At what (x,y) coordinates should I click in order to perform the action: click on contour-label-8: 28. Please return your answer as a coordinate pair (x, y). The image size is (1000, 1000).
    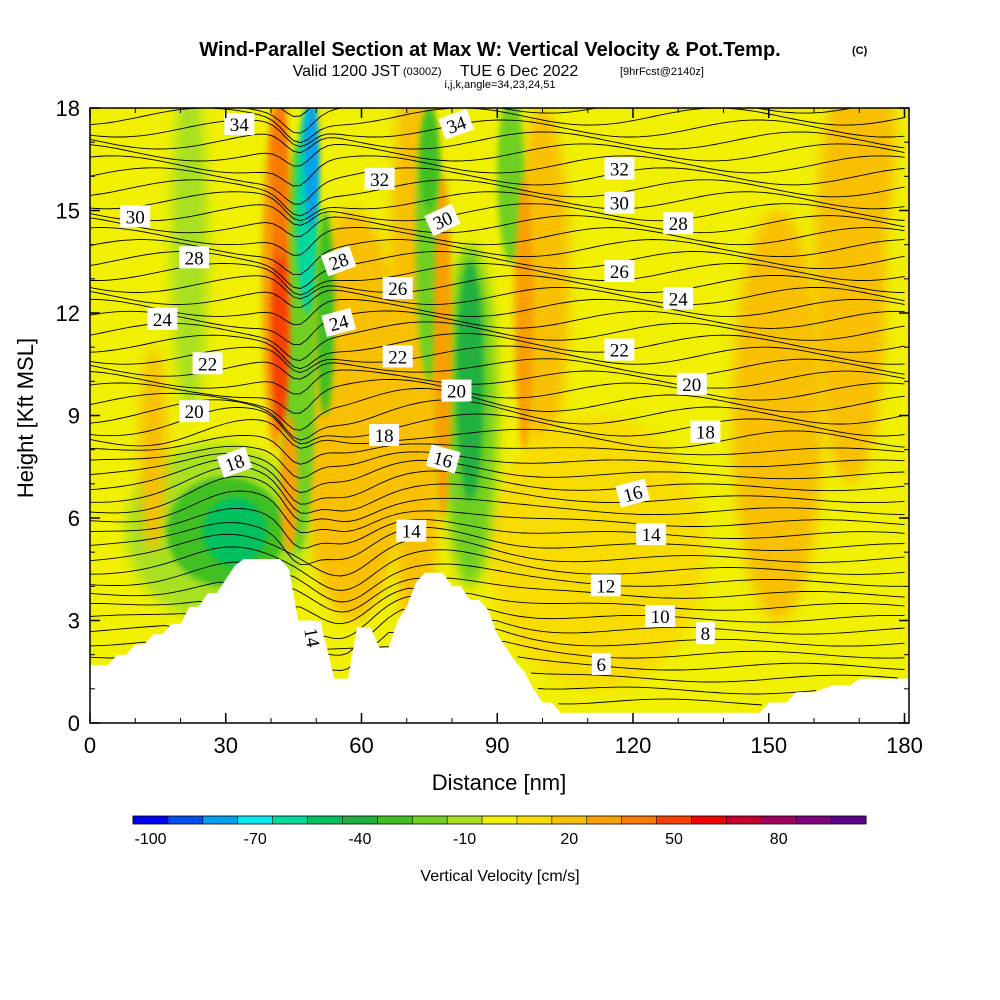
    Looking at the image, I should click on (338, 261).